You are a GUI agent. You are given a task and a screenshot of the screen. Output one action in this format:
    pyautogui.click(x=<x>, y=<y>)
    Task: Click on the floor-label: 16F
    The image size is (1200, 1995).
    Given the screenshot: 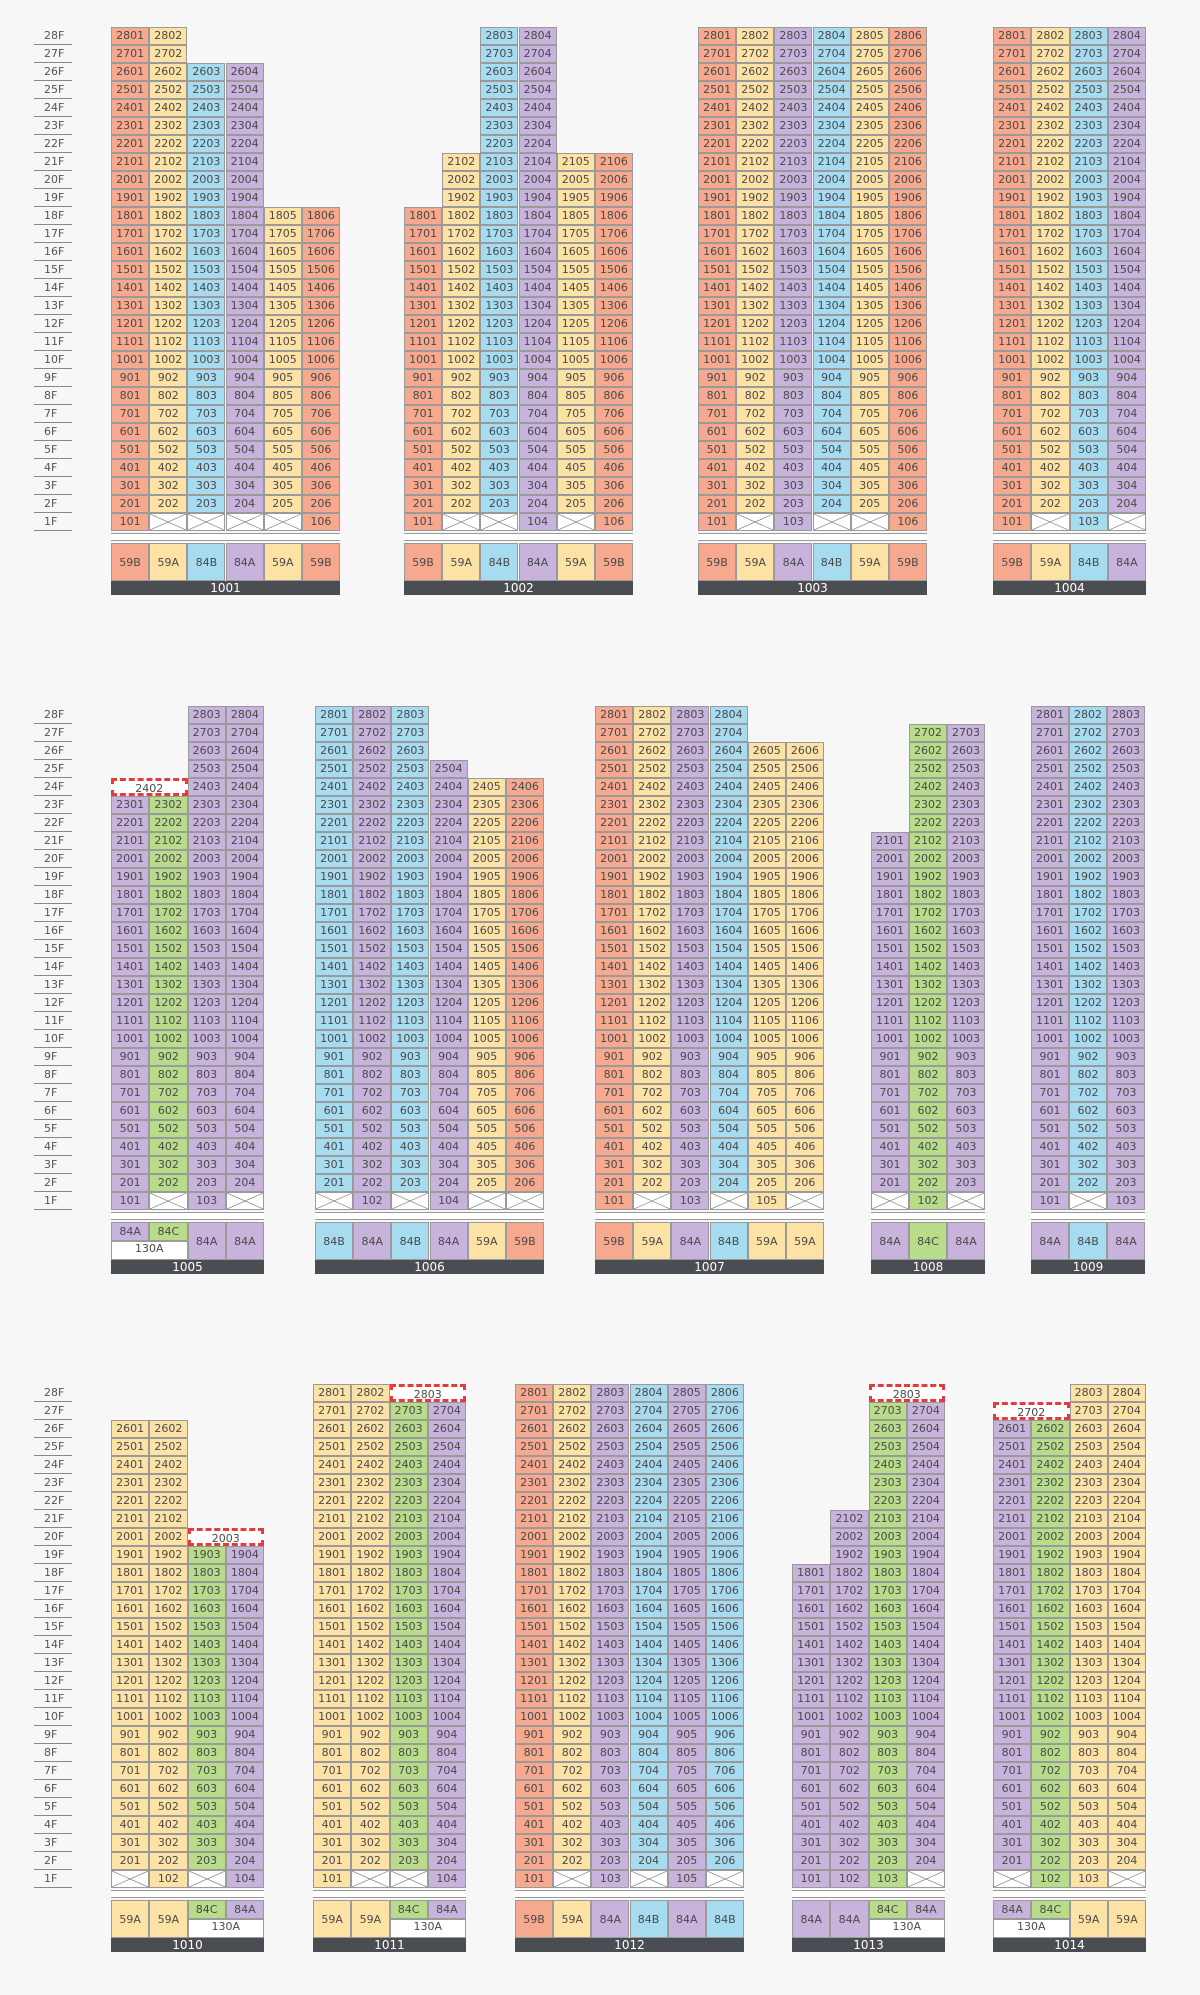 What is the action you would take?
    pyautogui.click(x=53, y=931)
    